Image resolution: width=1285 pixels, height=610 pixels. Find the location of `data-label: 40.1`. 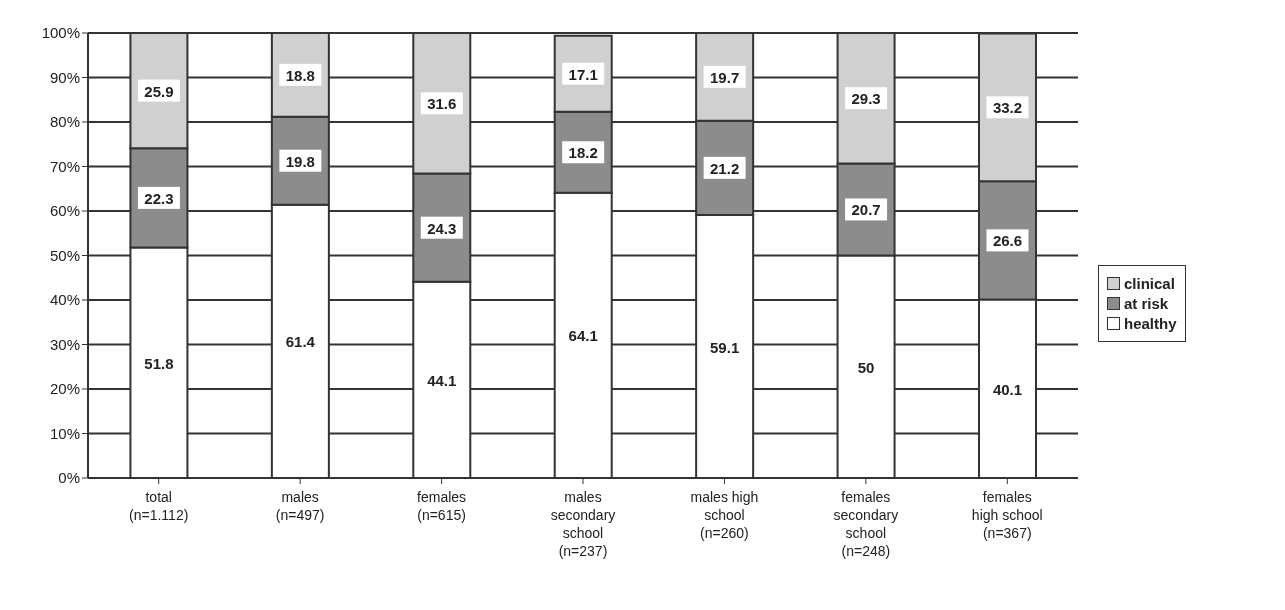

data-label: 40.1 is located at coordinates (1007, 389).